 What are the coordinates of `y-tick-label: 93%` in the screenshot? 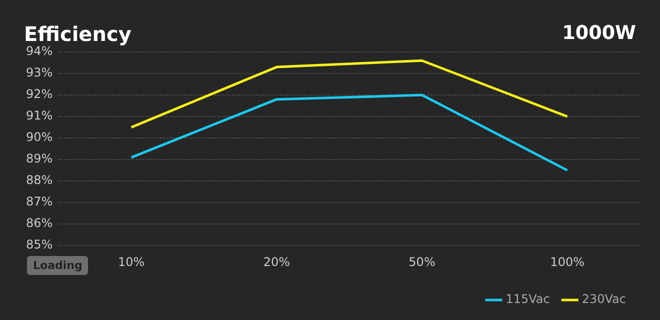 It's located at (39, 73).